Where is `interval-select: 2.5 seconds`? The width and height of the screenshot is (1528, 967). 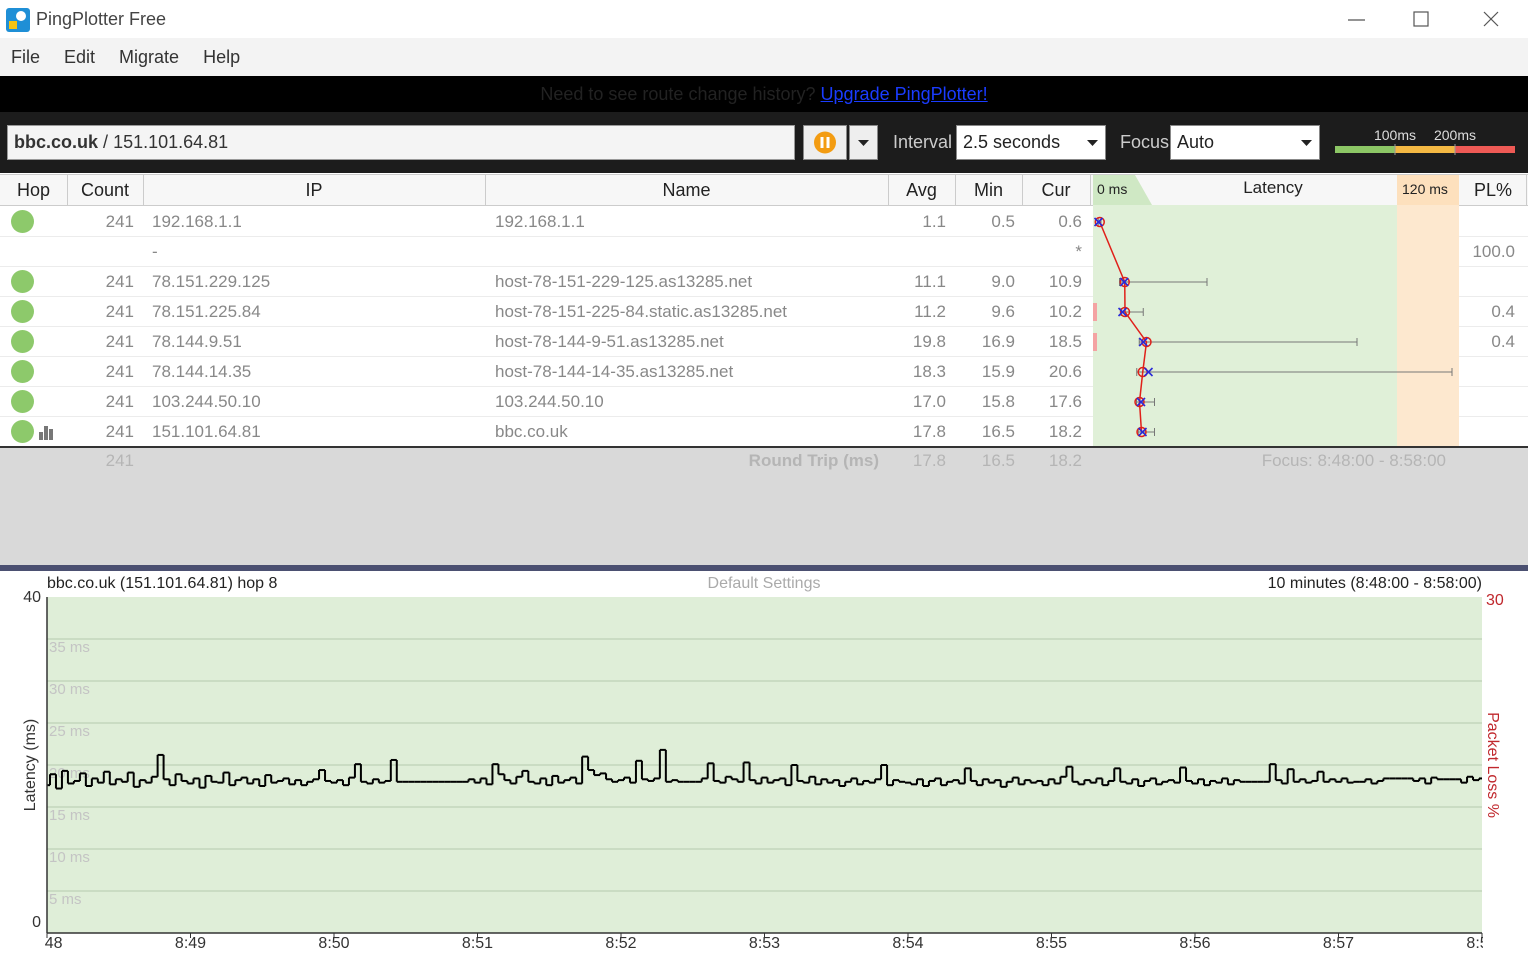
interval-select: 2.5 seconds is located at coordinates (1031, 142).